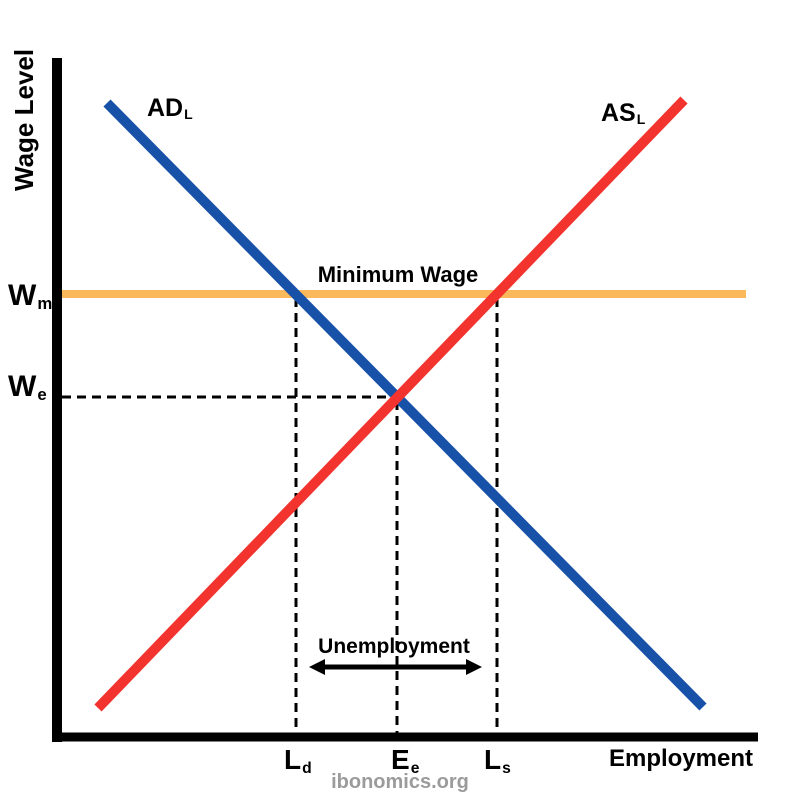  I want to click on labour-supplied-tick-label: Ls, so click(497, 760).